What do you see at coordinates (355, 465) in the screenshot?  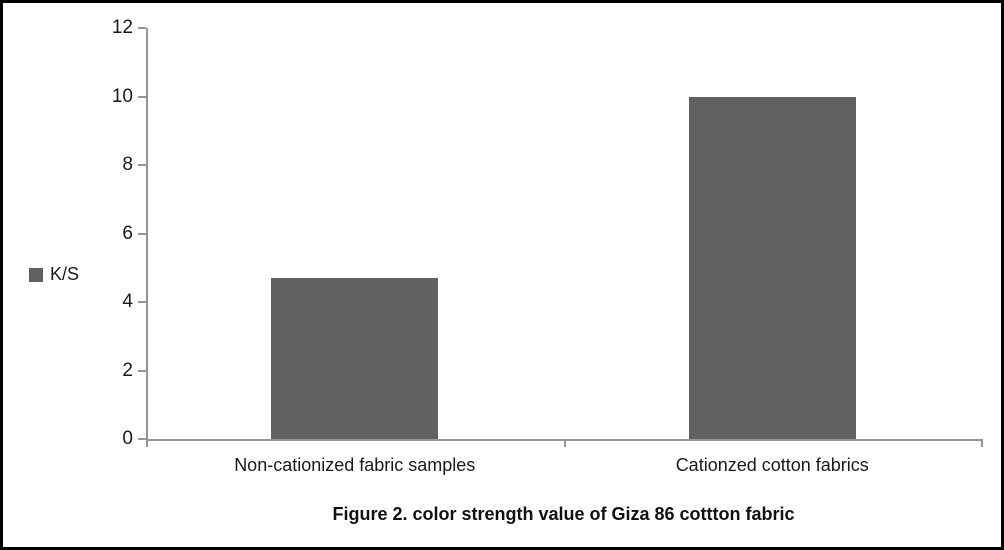 I see `x-axis-category-label: Non-cationized fabric samples` at bounding box center [355, 465].